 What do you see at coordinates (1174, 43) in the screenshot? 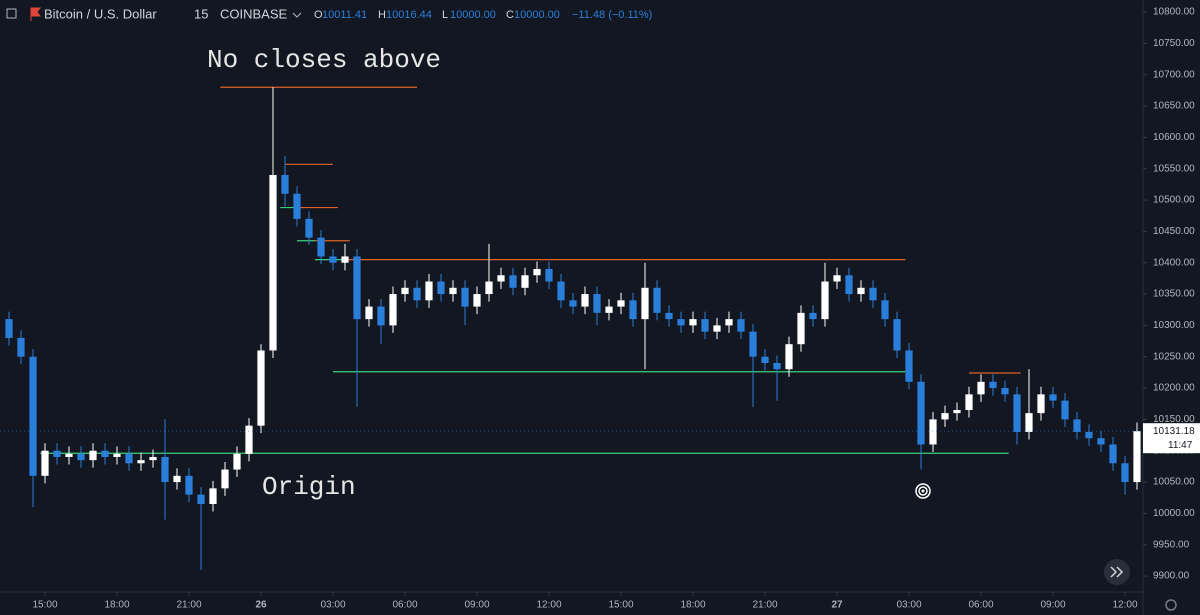
I see `y-tick-label: 10750.00` at bounding box center [1174, 43].